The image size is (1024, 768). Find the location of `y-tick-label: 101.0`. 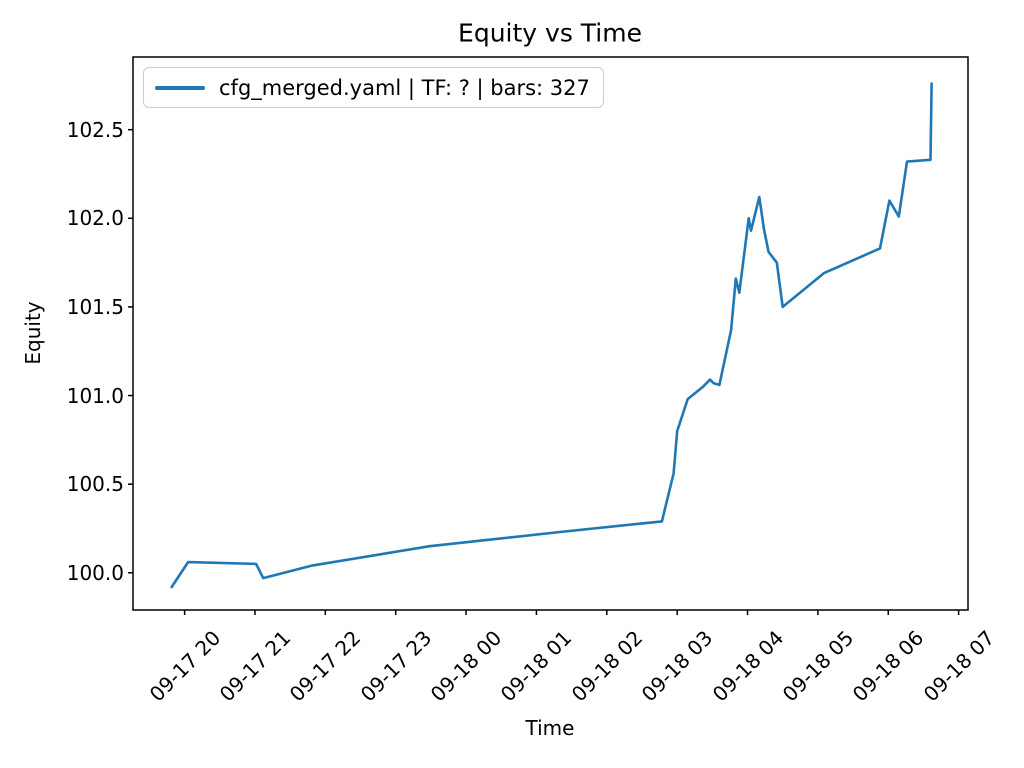

y-tick-label: 101.0 is located at coordinates (95, 395).